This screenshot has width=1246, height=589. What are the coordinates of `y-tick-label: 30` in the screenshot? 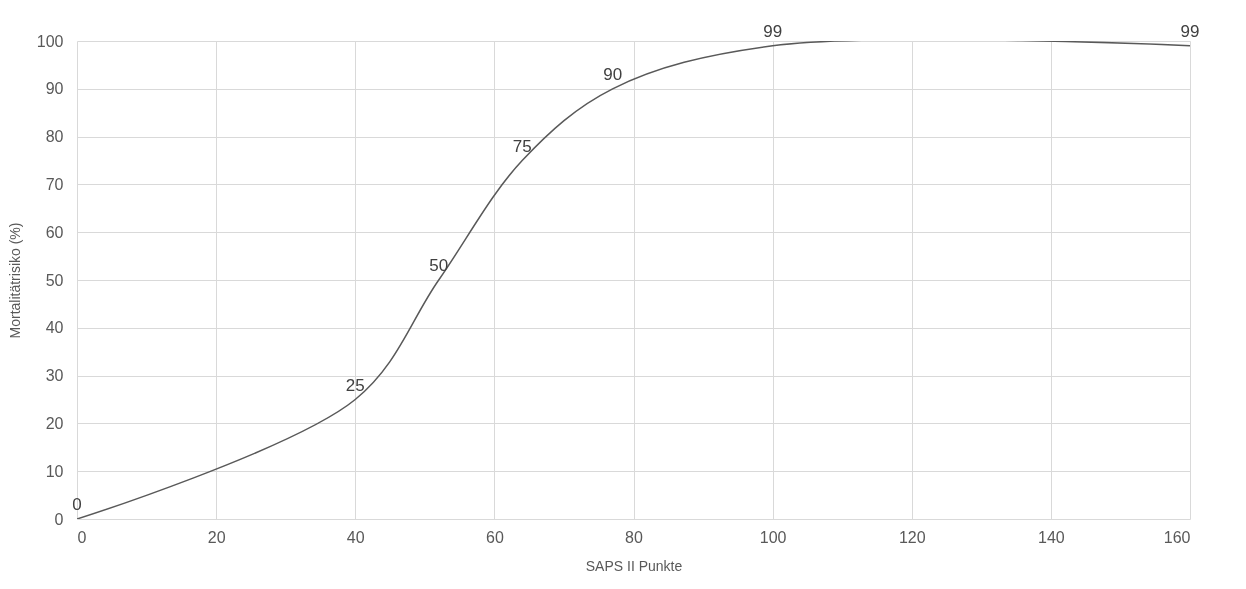 It's located at (54, 376).